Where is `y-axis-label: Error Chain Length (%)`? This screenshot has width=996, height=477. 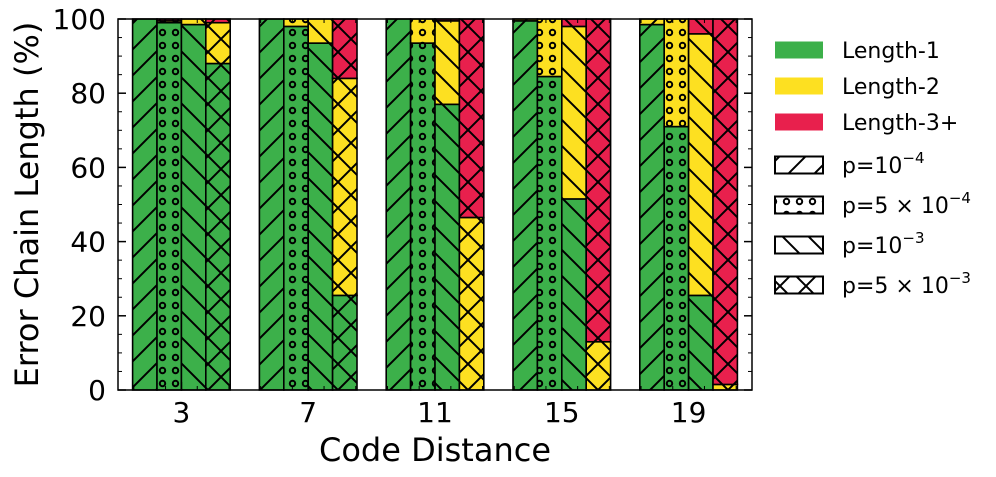
y-axis-label: Error Chain Length (%) is located at coordinates (27, 205).